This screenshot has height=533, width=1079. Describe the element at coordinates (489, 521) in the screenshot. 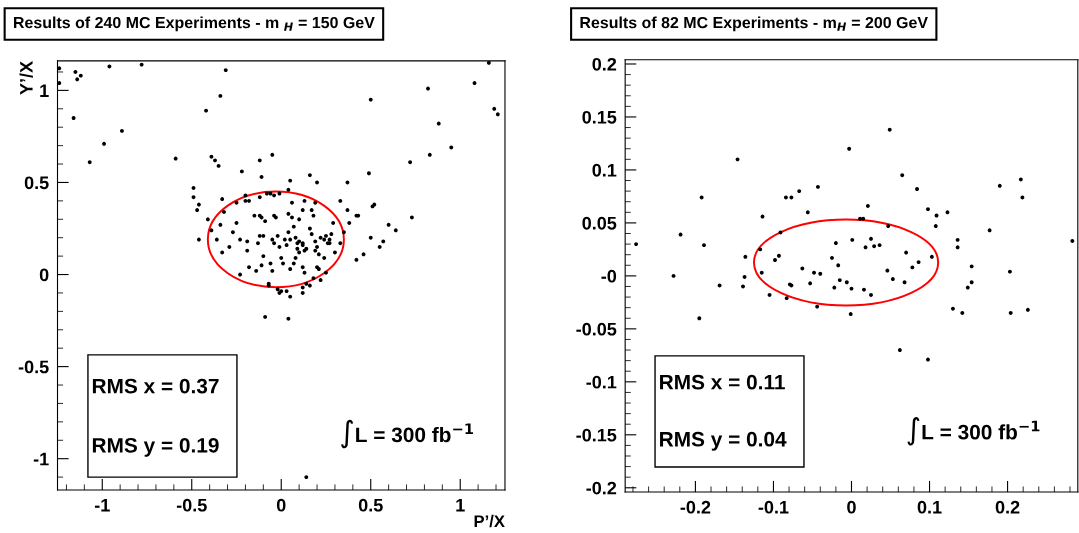

I see `x-axis-title: P’/X` at that location.